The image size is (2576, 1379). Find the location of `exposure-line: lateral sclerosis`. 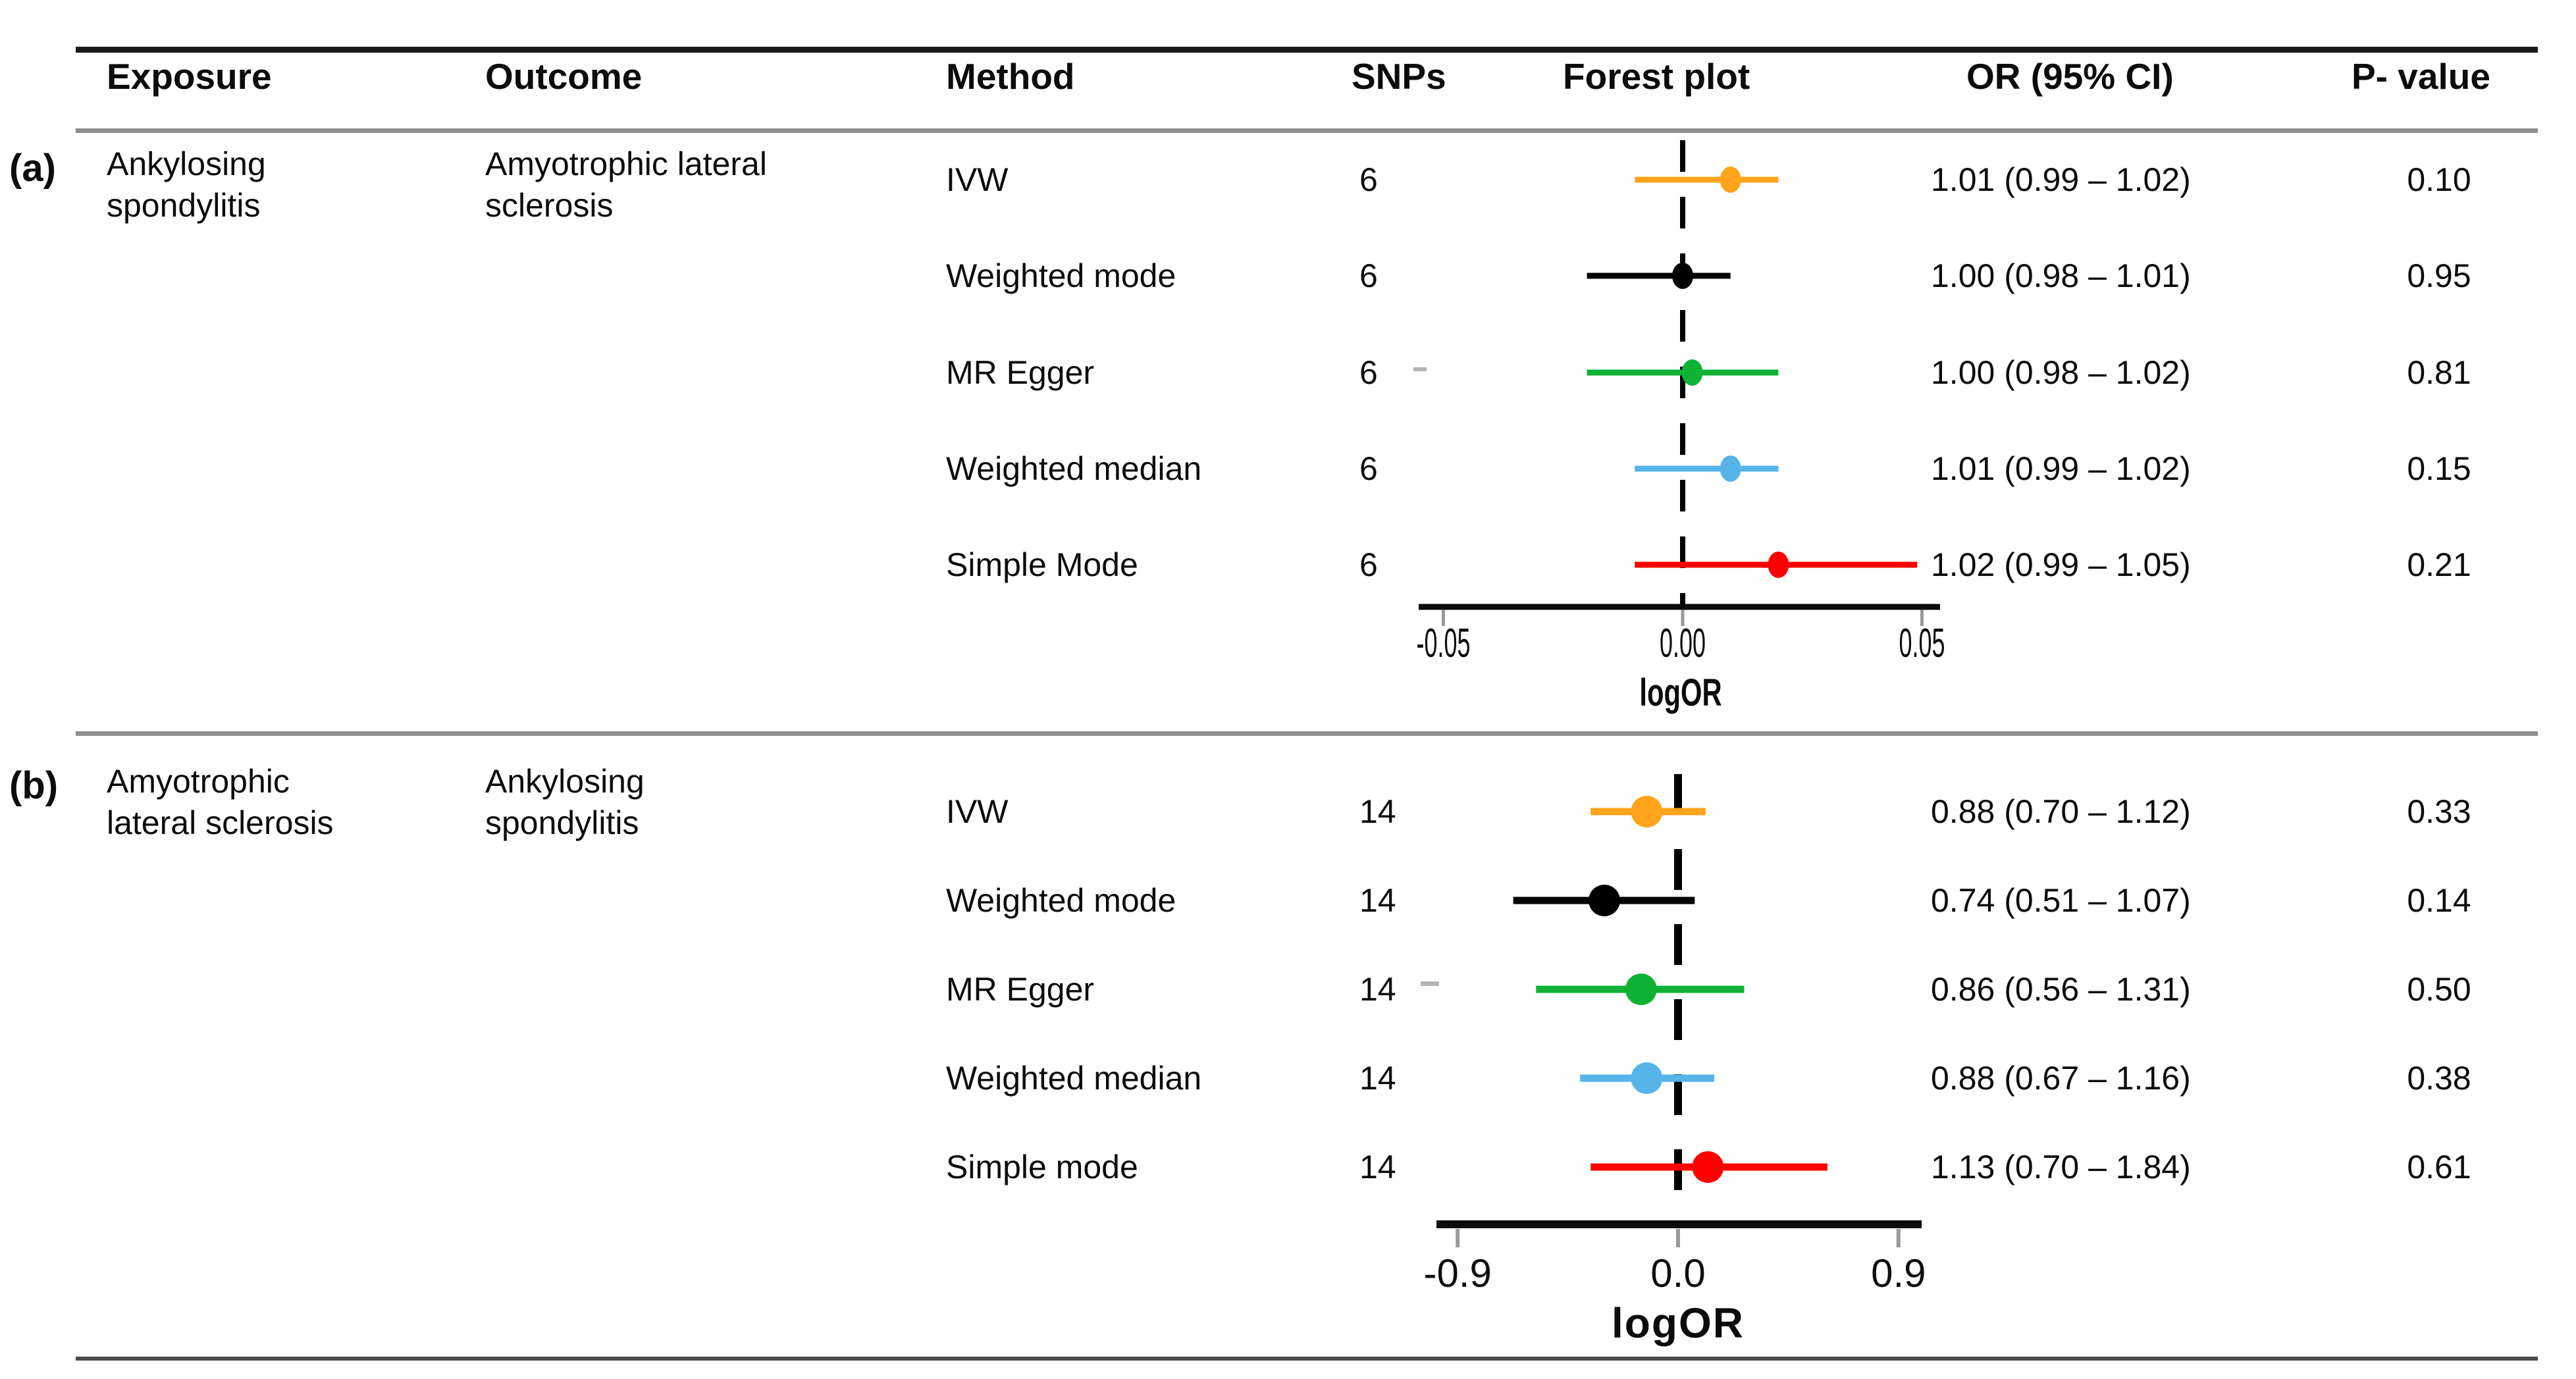

exposure-line: lateral sclerosis is located at coordinates (220, 822).